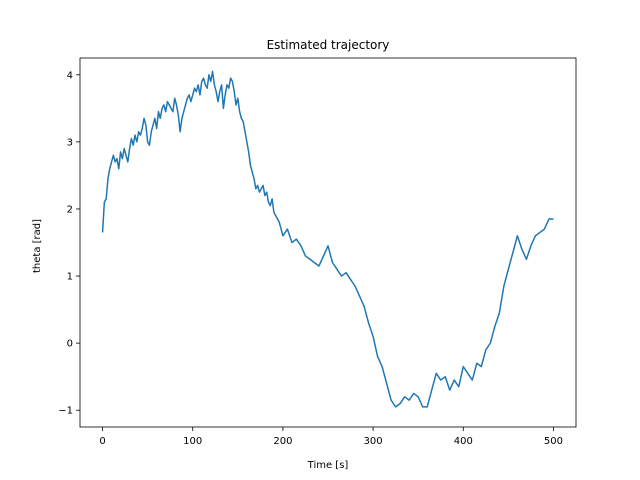 The image size is (640, 480). Describe the element at coordinates (70, 75) in the screenshot. I see `y-tick-label: 4` at that location.